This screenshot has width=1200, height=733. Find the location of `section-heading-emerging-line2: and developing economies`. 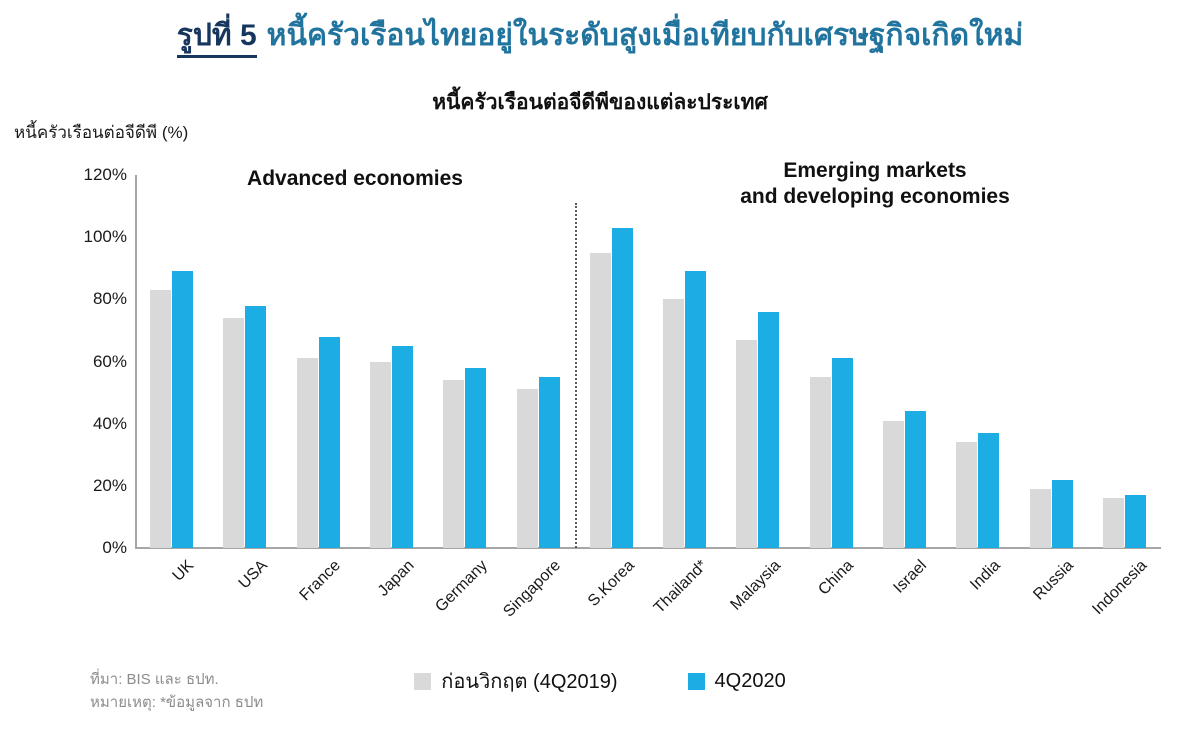

section-heading-emerging-line2: and developing economies is located at coordinates (875, 197).